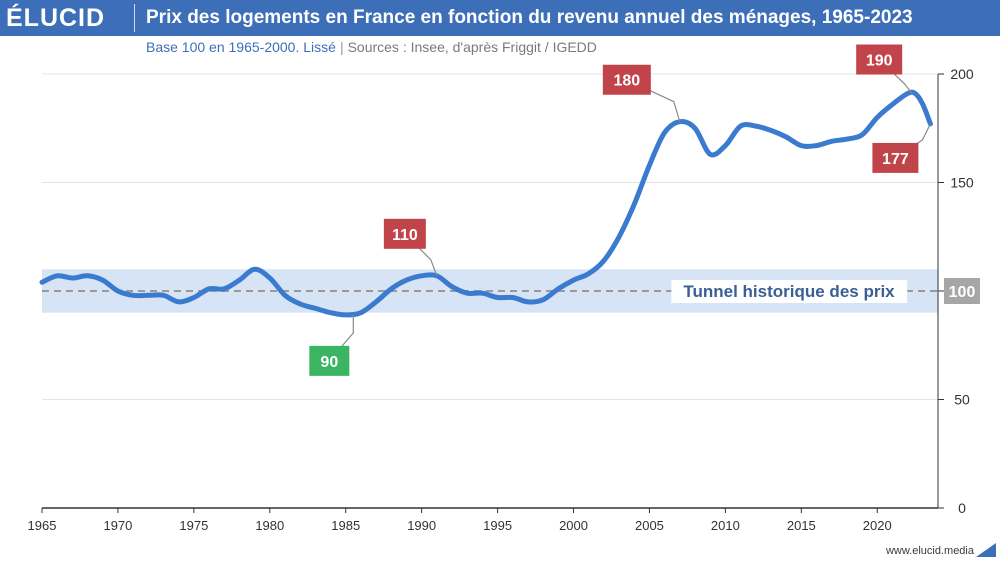 The height and width of the screenshot is (561, 1000). I want to click on x-tick-label: 1965, so click(42, 525).